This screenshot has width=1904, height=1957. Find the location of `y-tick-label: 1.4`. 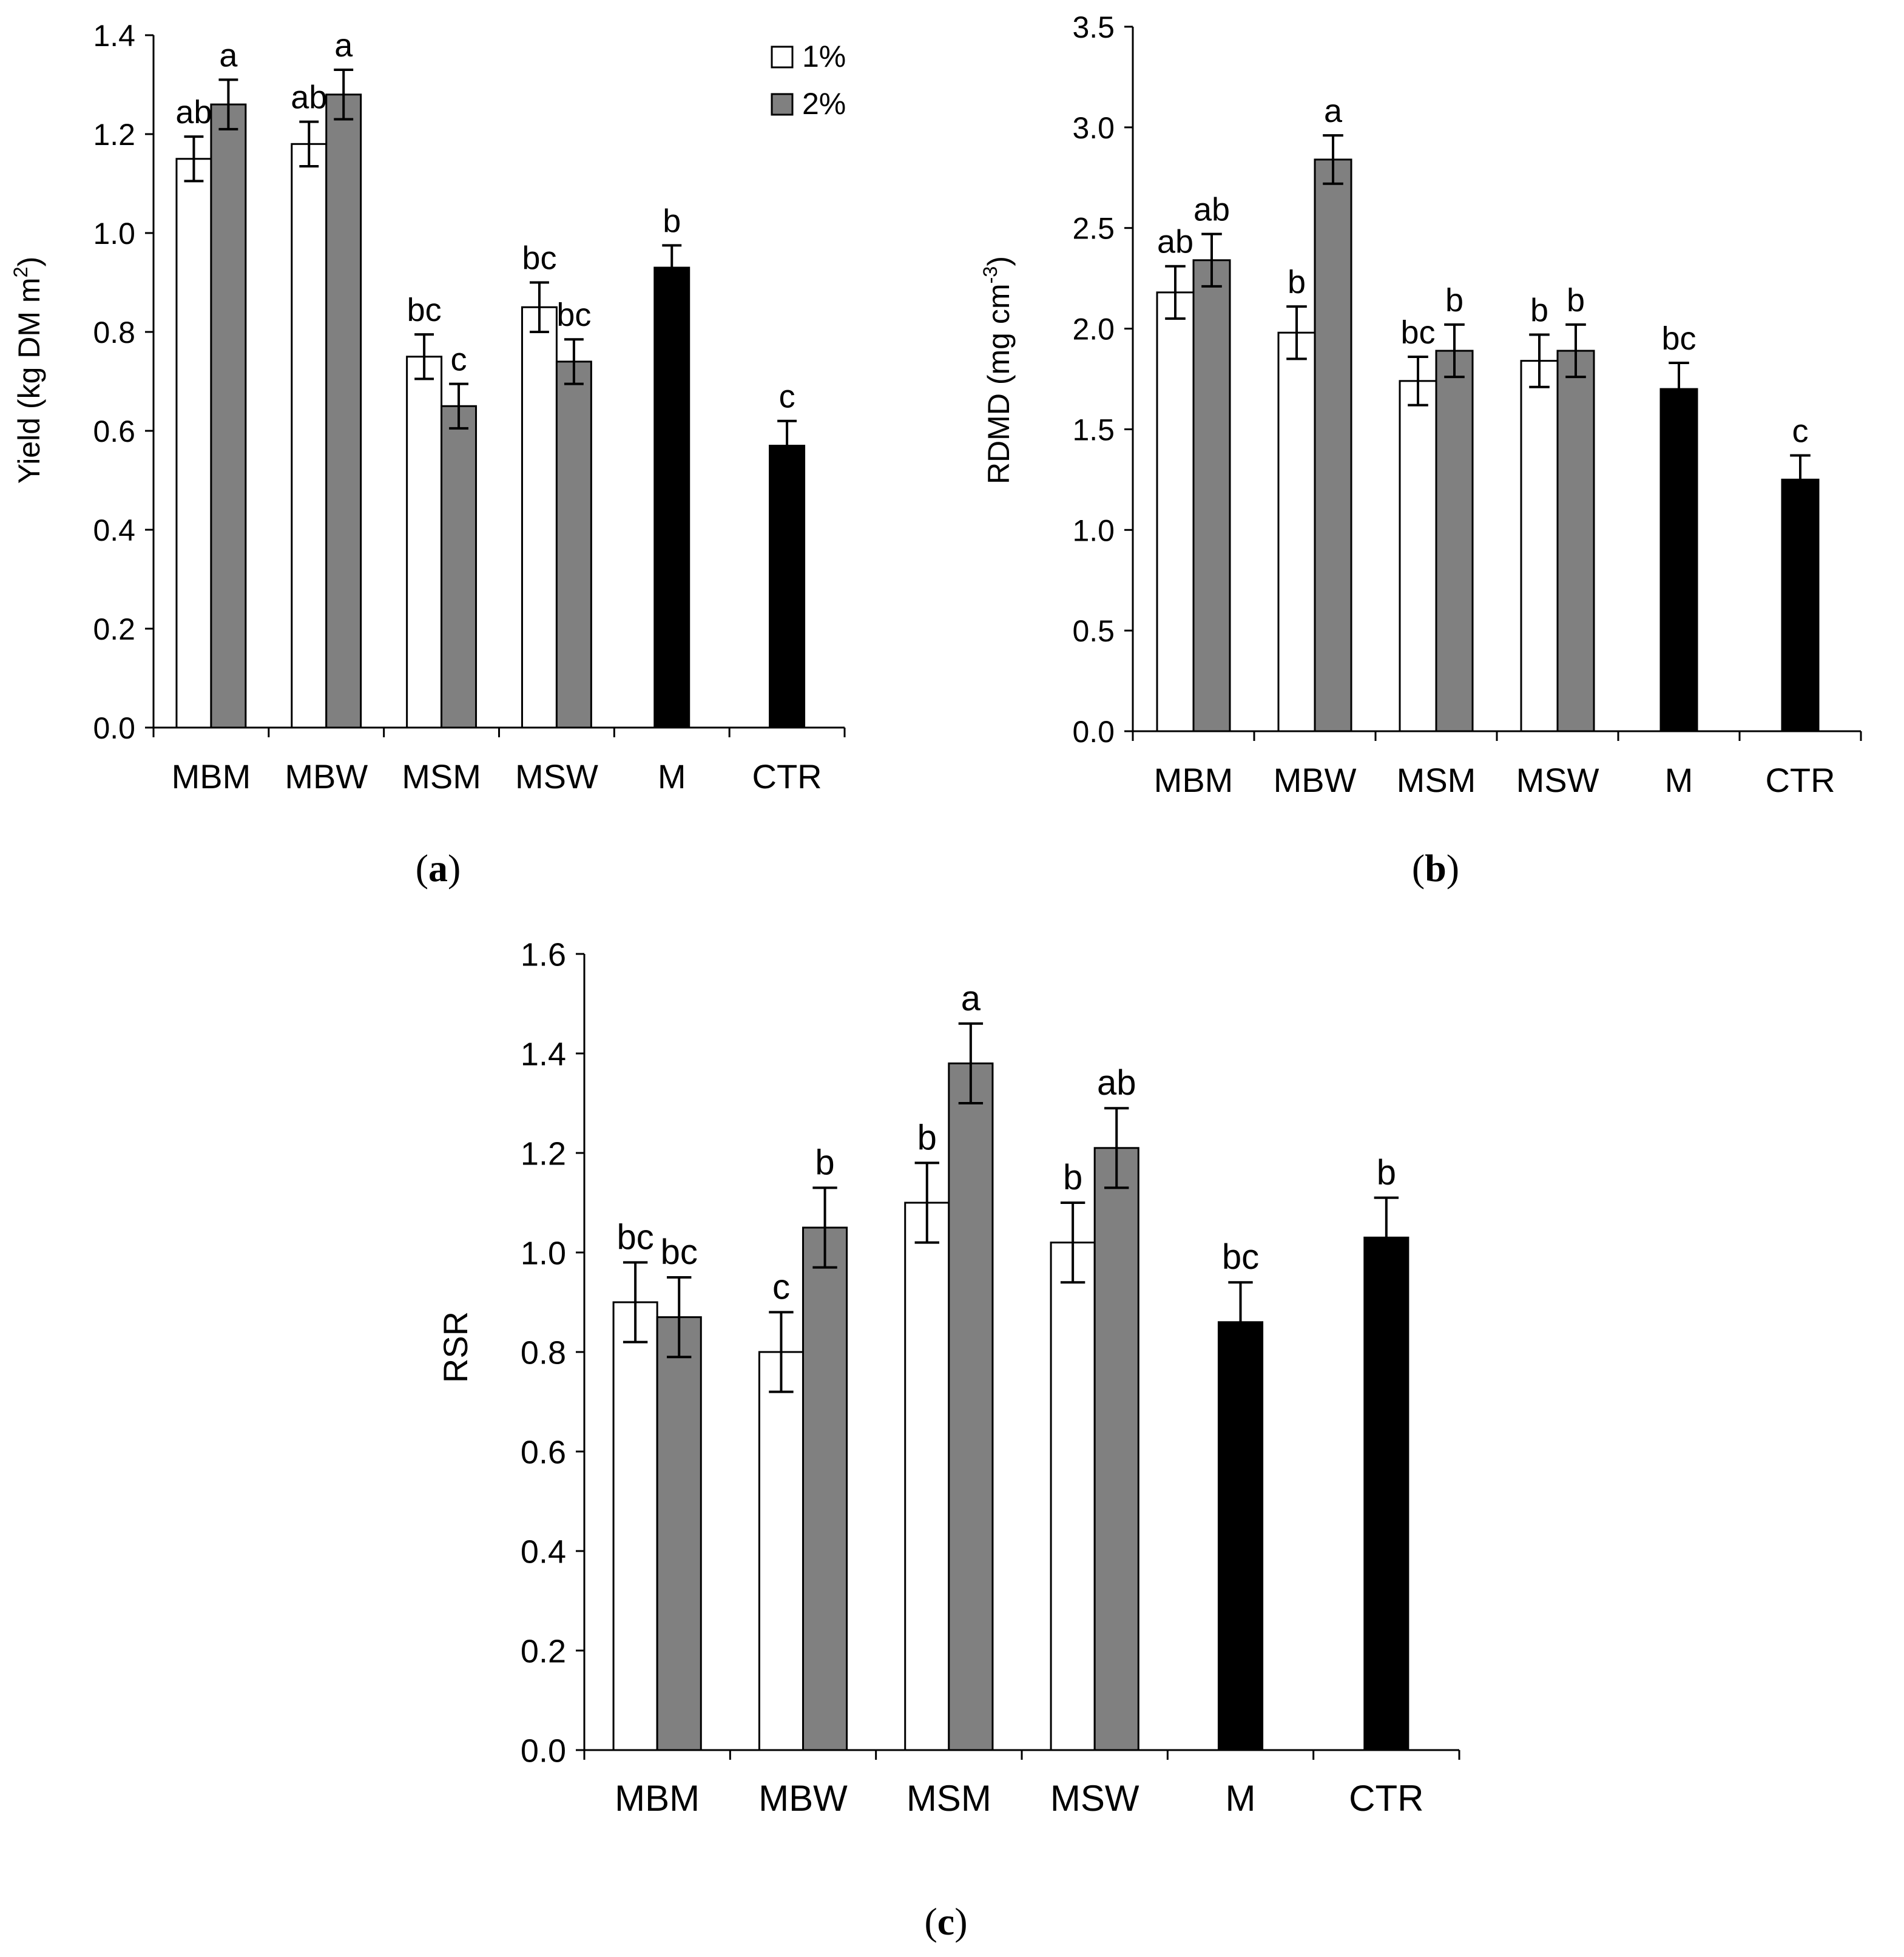

y-tick-label: 1.4 is located at coordinates (114, 36).